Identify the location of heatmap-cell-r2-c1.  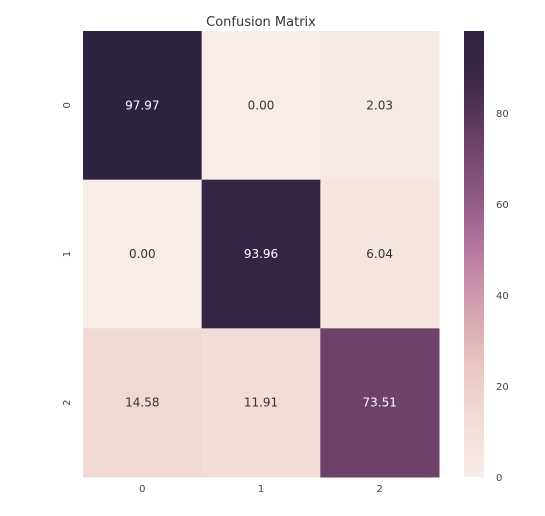
(261, 403).